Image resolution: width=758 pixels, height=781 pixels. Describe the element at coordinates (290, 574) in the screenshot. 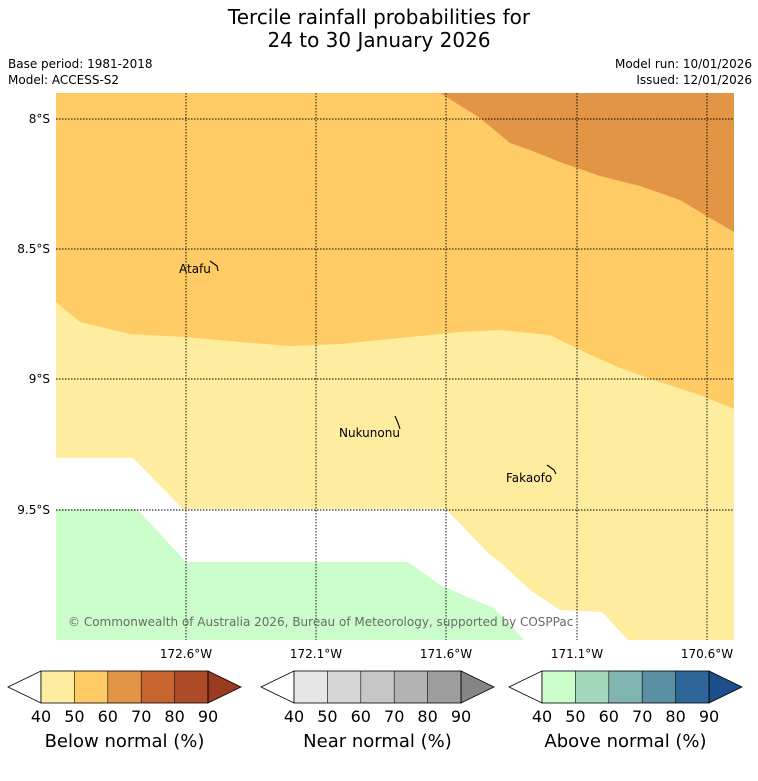

I see `above-50-zone` at that location.